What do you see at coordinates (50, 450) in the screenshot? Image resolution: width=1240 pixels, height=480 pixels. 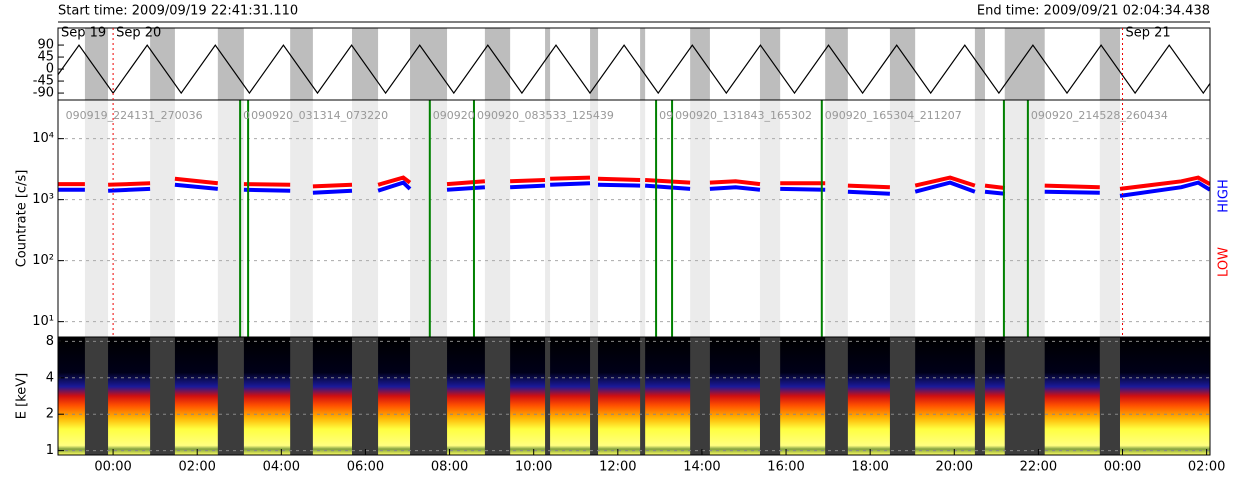 I see `y-tick-label: 1` at bounding box center [50, 450].